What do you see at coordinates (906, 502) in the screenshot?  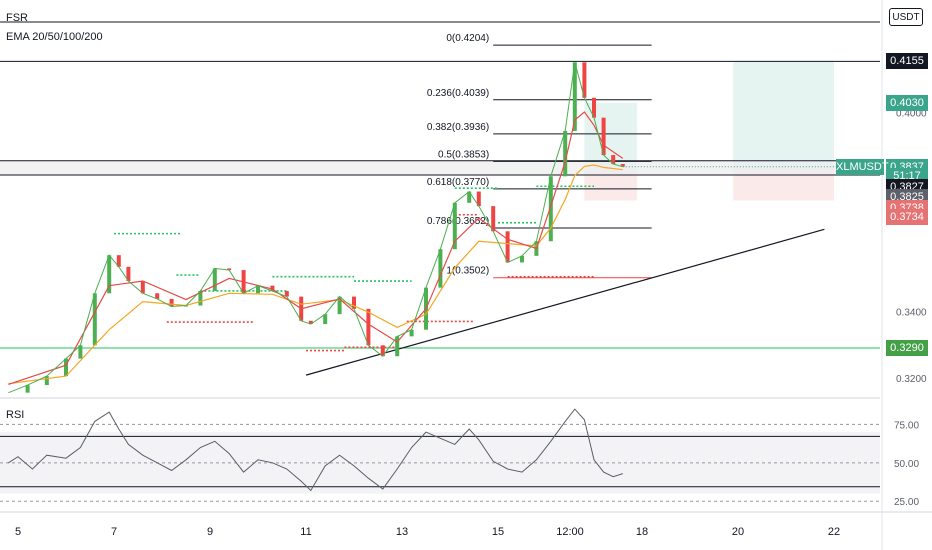 I see `rsi-tick-2: 25.00` at bounding box center [906, 502].